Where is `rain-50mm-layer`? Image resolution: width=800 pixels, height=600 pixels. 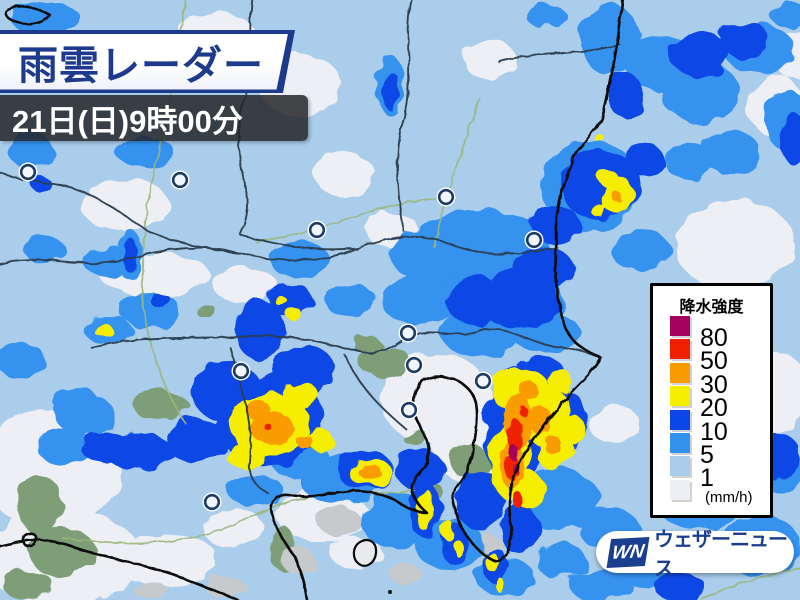
rain-50mm-layer is located at coordinates (396, 457).